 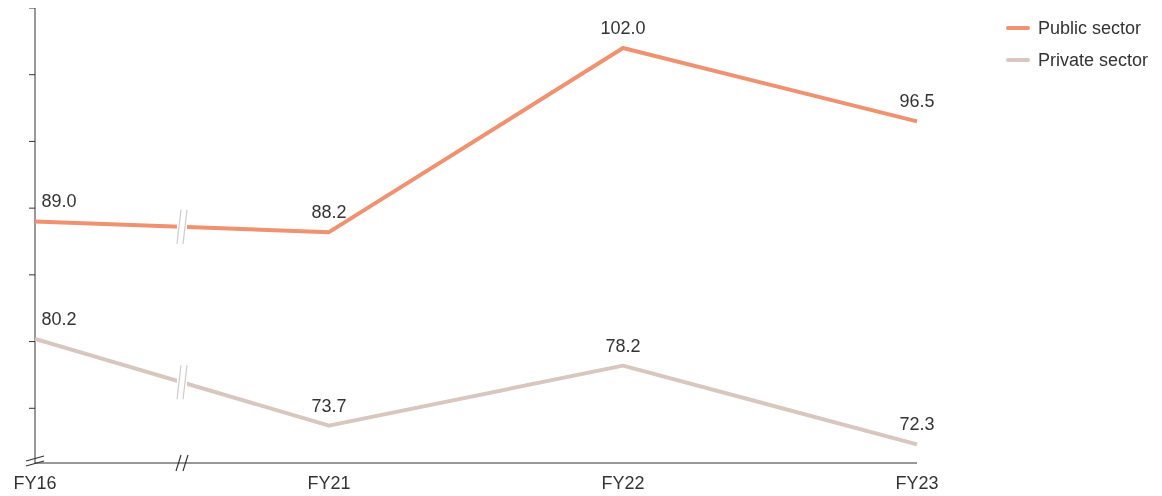 What do you see at coordinates (59, 201) in the screenshot?
I see `data-label: 89.0` at bounding box center [59, 201].